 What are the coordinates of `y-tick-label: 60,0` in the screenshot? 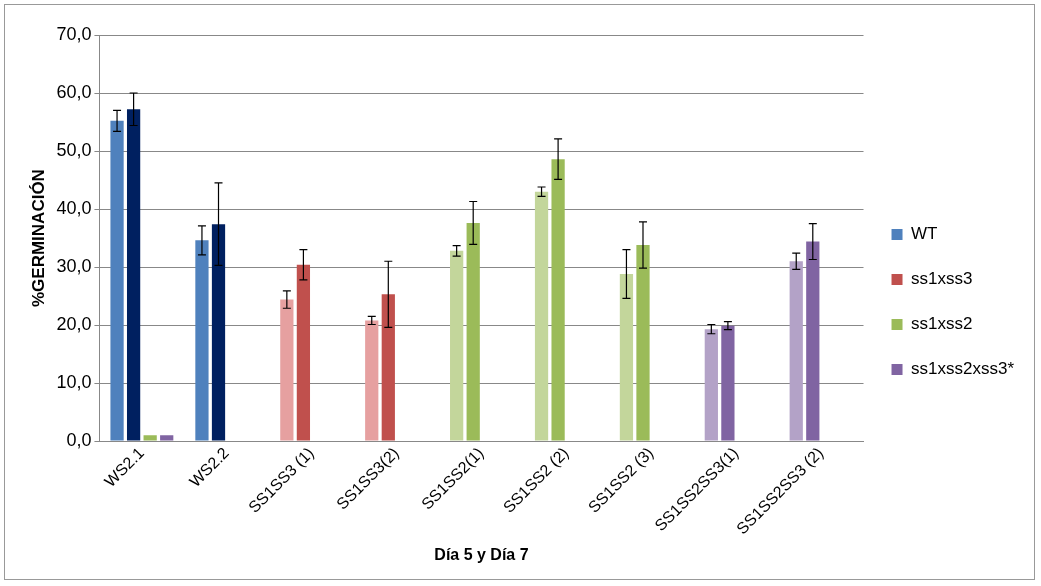 It's located at (74, 91).